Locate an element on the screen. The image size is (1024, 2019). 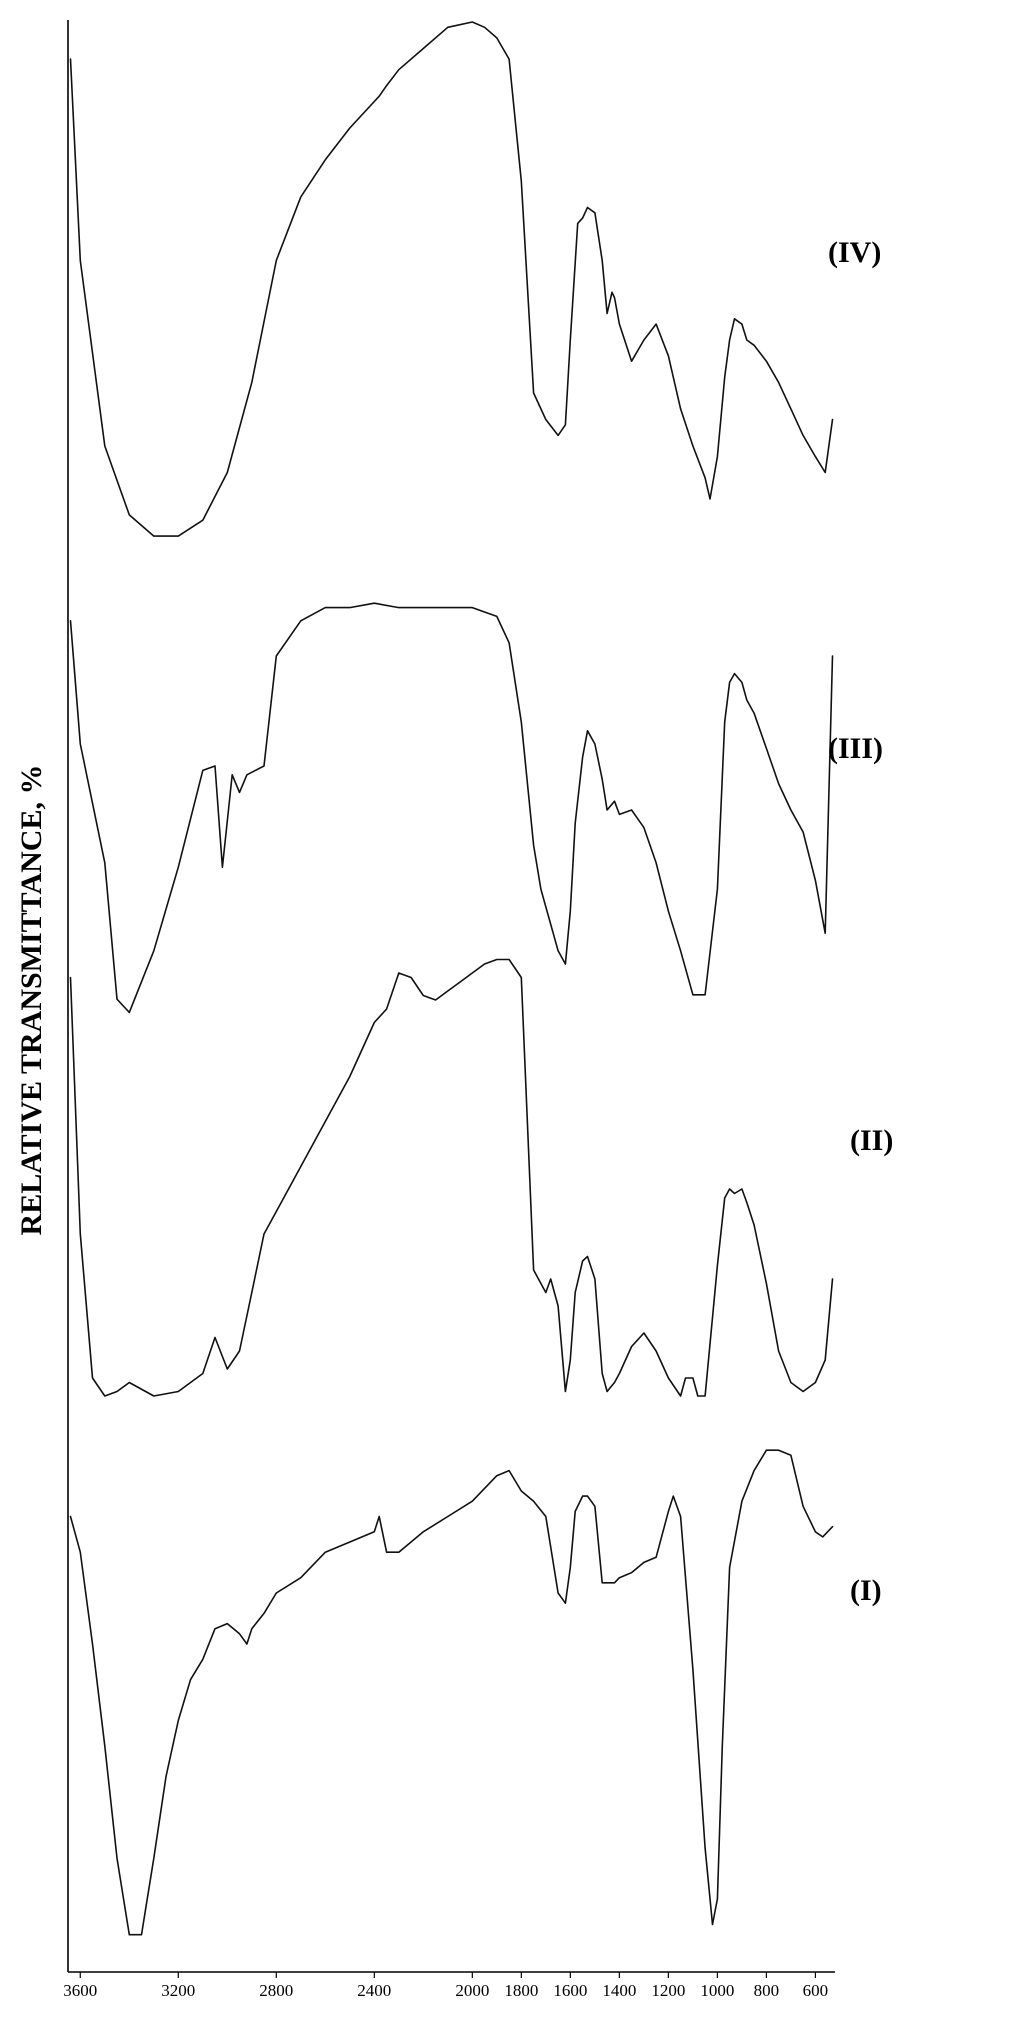
x-tick-label: 2000 is located at coordinates (472, 1990).